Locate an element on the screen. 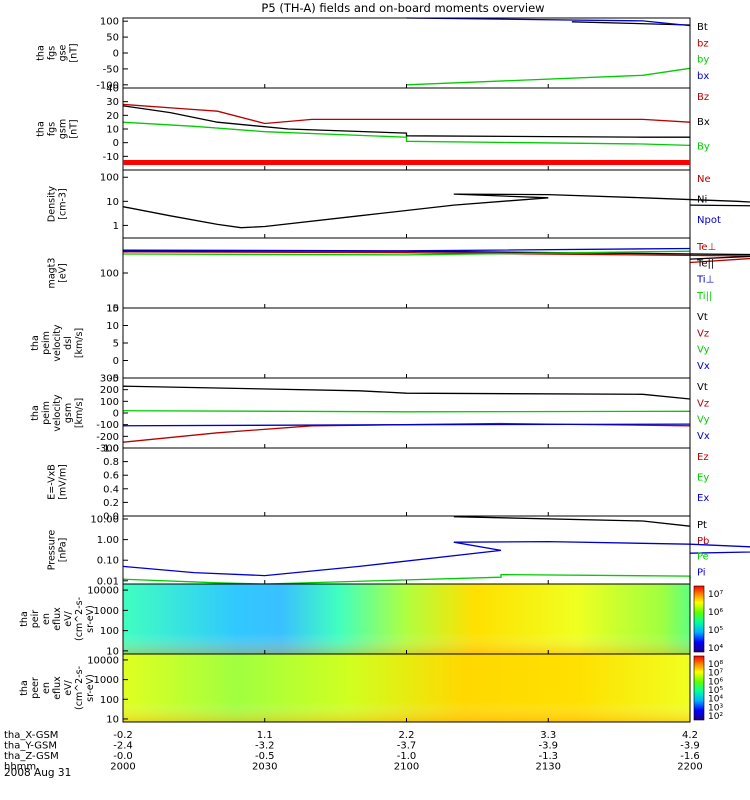 This screenshot has width=750, height=800. peer-colorbar-tick: 10⁵ is located at coordinates (715, 691).